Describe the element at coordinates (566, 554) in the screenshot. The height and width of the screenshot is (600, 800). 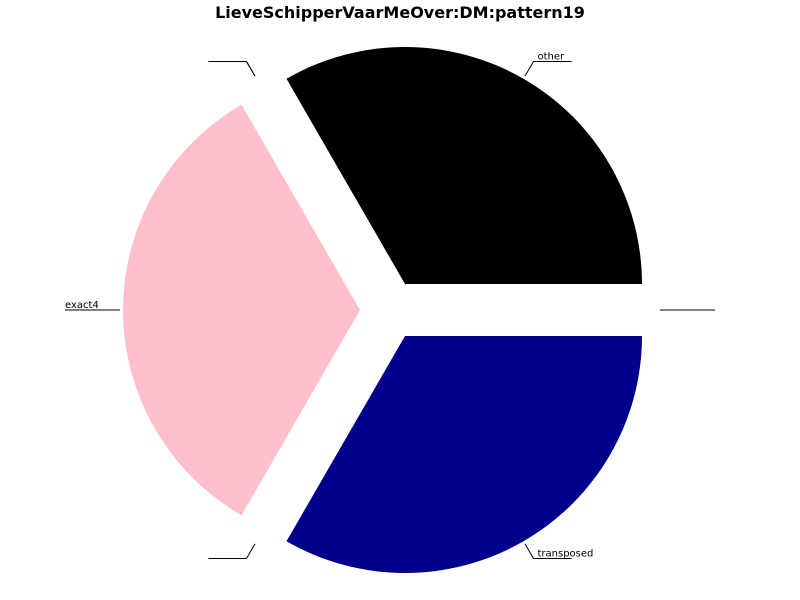
I see `slice-label-transposed: transposed` at that location.